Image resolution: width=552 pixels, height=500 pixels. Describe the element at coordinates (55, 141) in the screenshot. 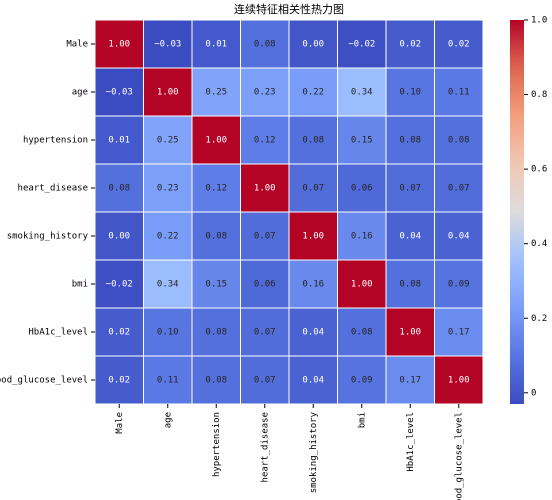

I see `y-tick-label: hypertension` at that location.